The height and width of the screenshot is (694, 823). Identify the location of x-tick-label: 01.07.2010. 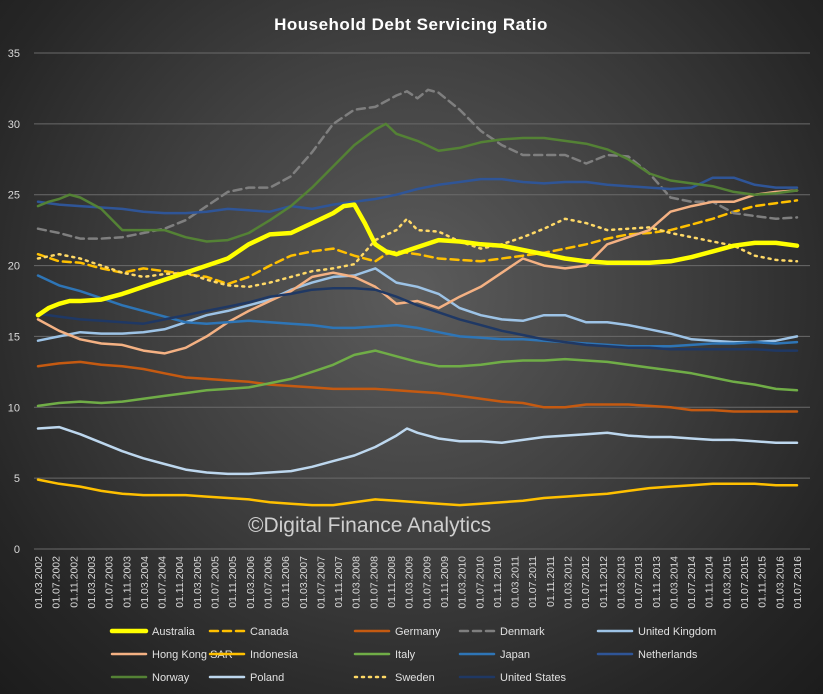
(480, 582).